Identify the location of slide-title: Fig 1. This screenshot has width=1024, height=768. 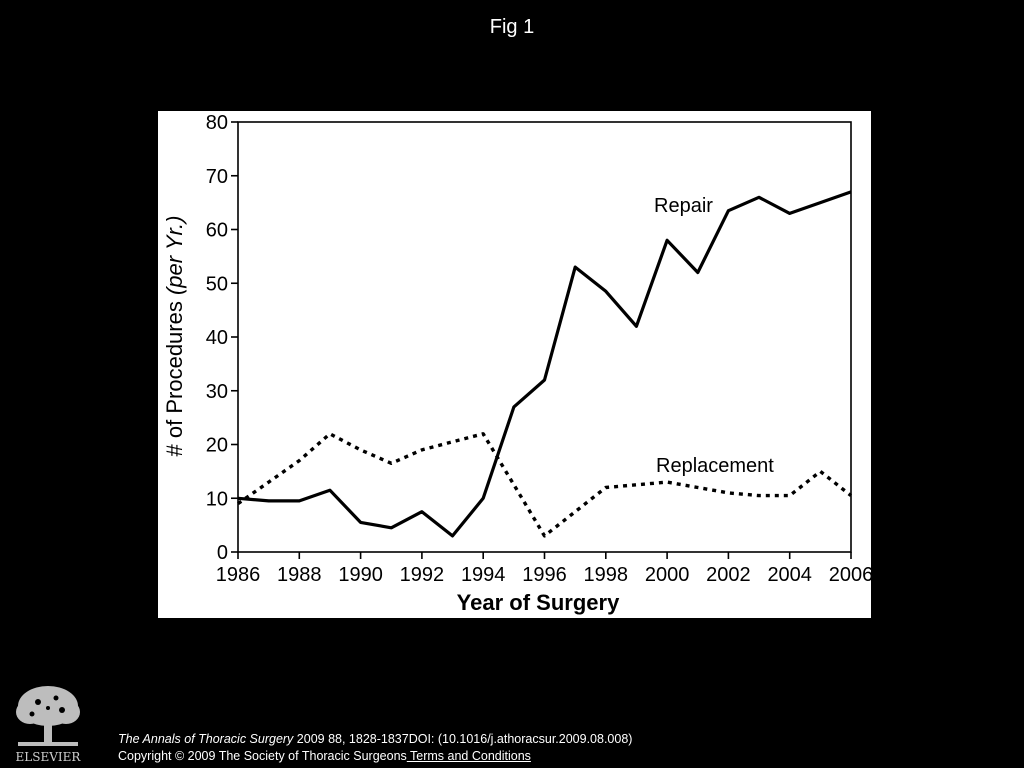
(512, 27).